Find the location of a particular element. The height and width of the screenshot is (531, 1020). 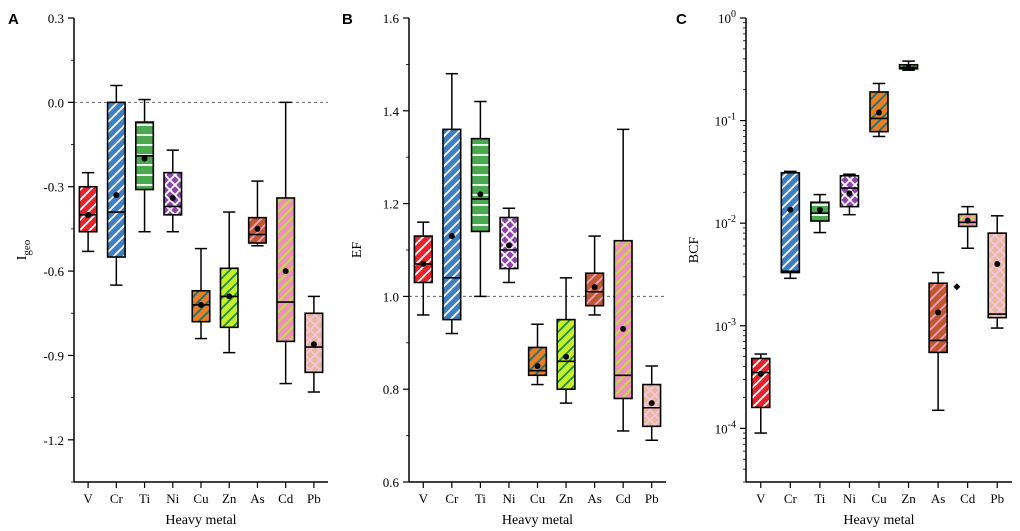

panel-letter-a: A is located at coordinates (13, 19).